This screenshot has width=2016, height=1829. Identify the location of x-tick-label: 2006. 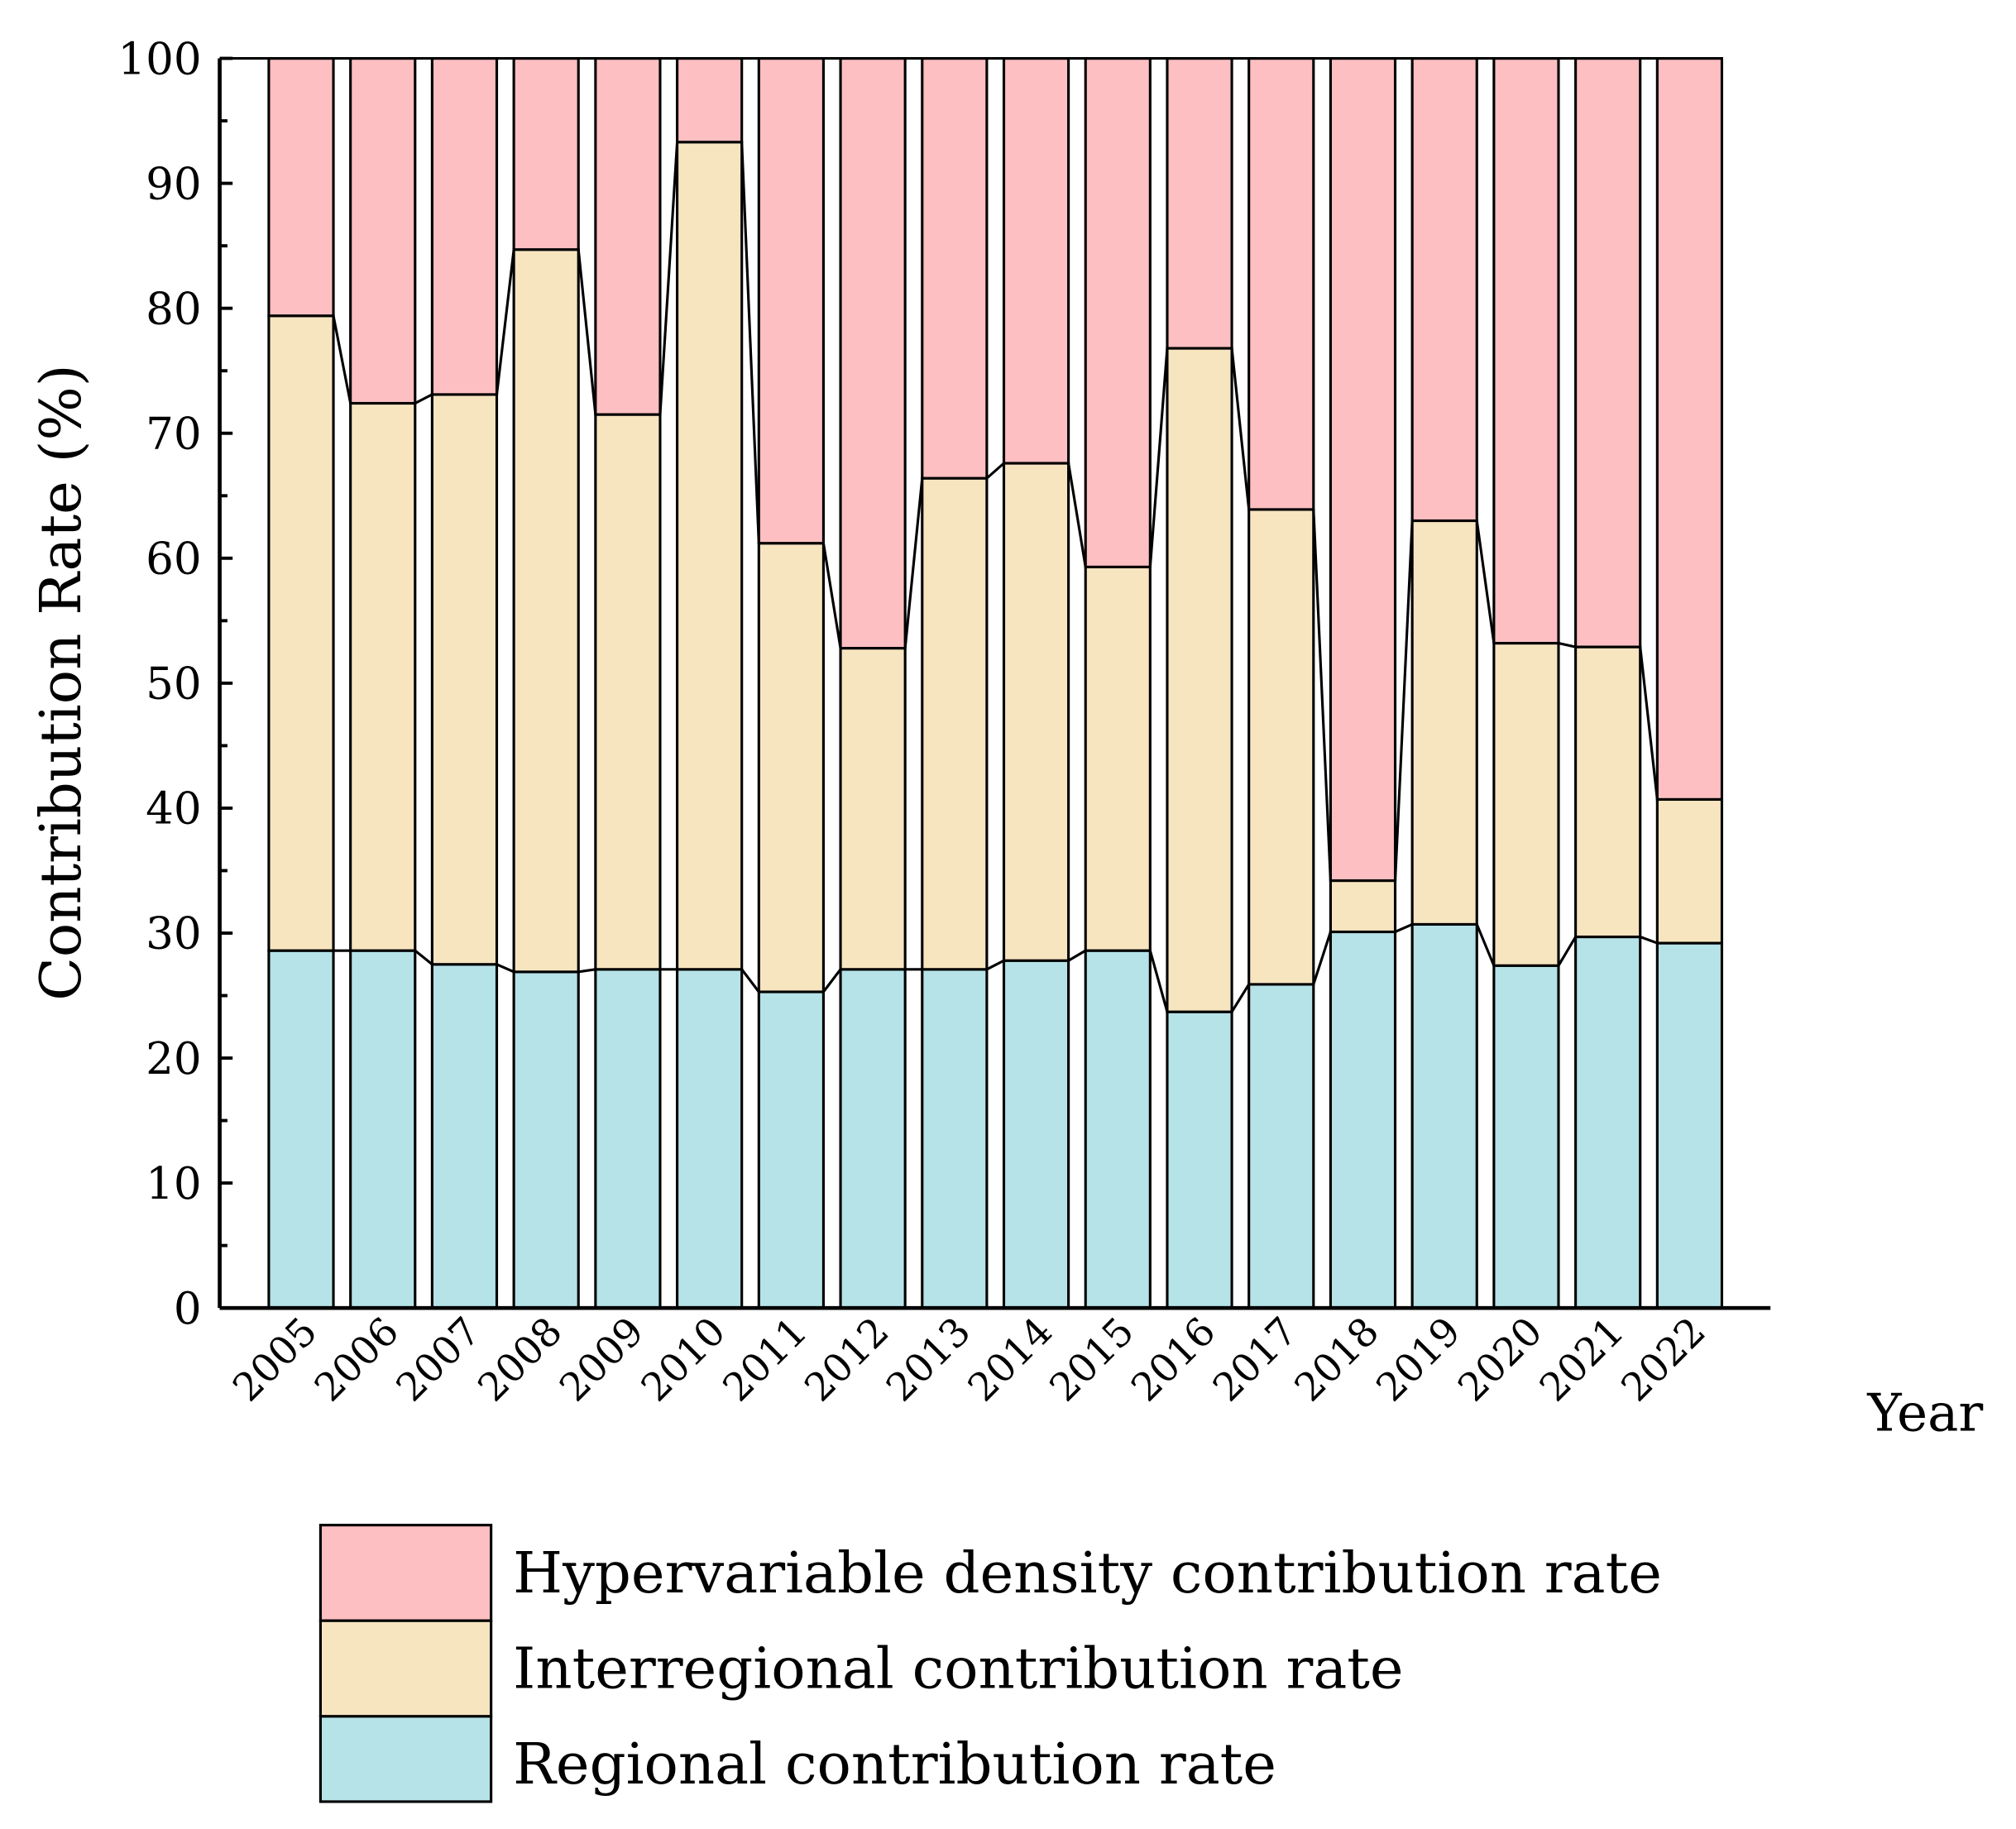
(358, 1360).